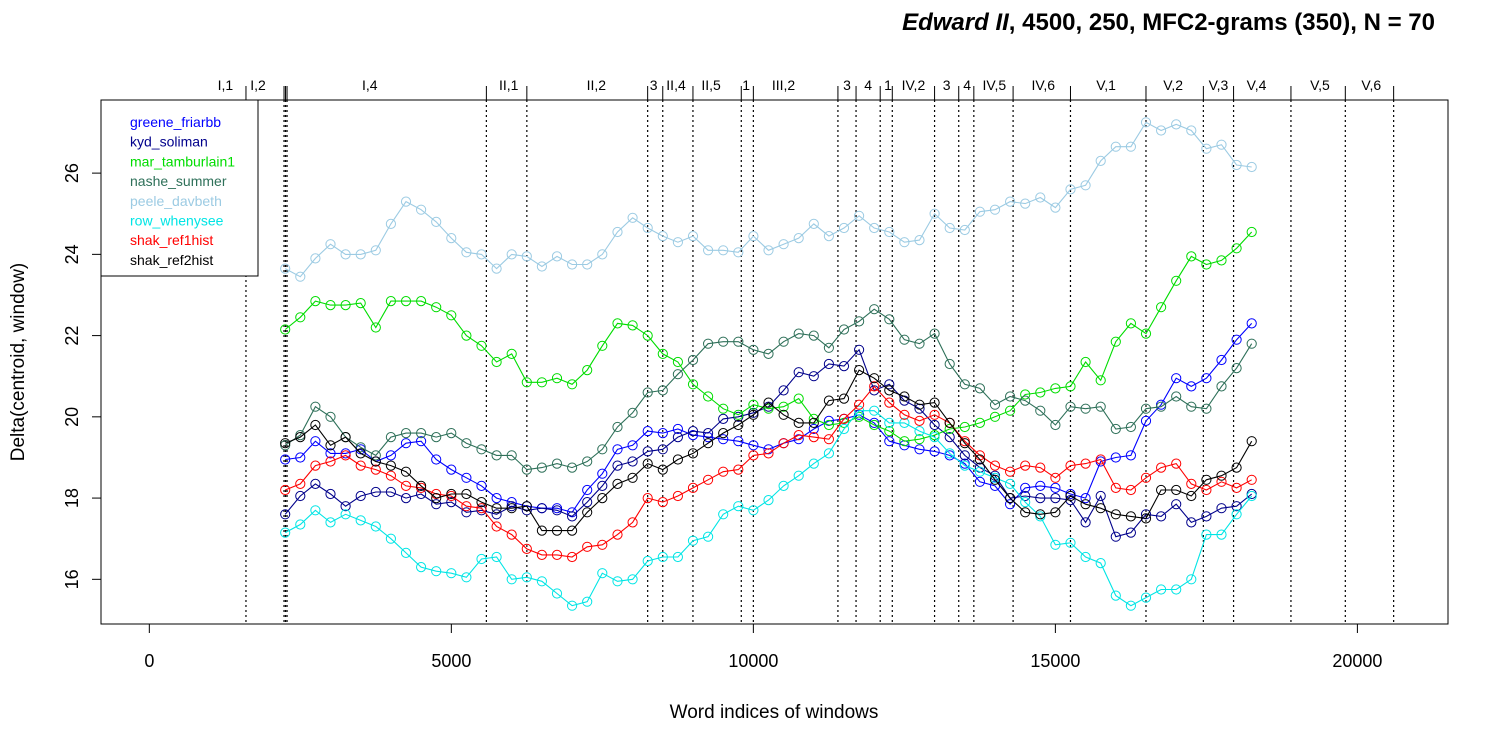 This screenshot has width=1500, height=750. What do you see at coordinates (763, 647) in the screenshot?
I see `x-axis: 0 5000 10000 15000 20000` at bounding box center [763, 647].